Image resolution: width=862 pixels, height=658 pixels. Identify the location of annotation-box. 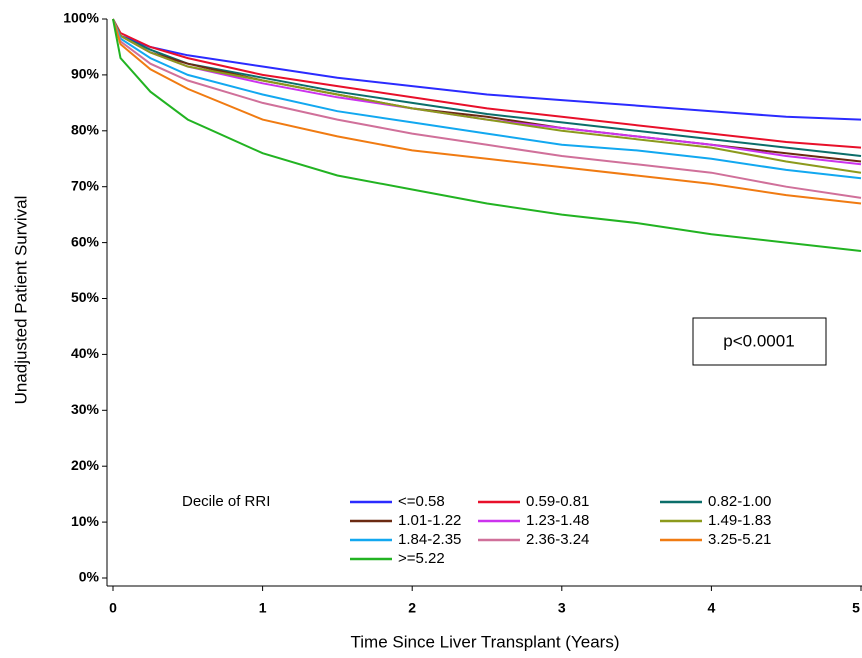
(759, 341).